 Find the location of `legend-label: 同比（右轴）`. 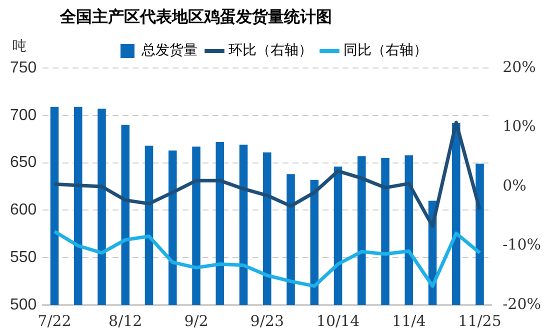

legend-label: 同比（右轴） is located at coordinates (386, 50).